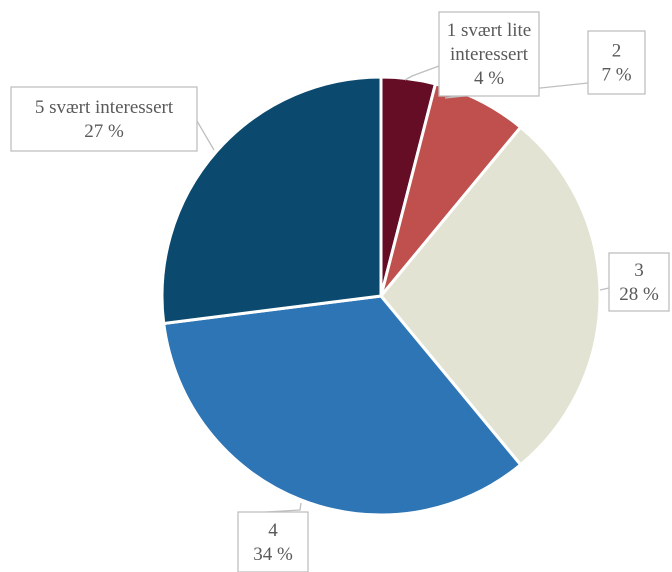 The image size is (672, 572). What do you see at coordinates (104, 107) in the screenshot?
I see `data-label-5-line-1: 5 svært interessert` at bounding box center [104, 107].